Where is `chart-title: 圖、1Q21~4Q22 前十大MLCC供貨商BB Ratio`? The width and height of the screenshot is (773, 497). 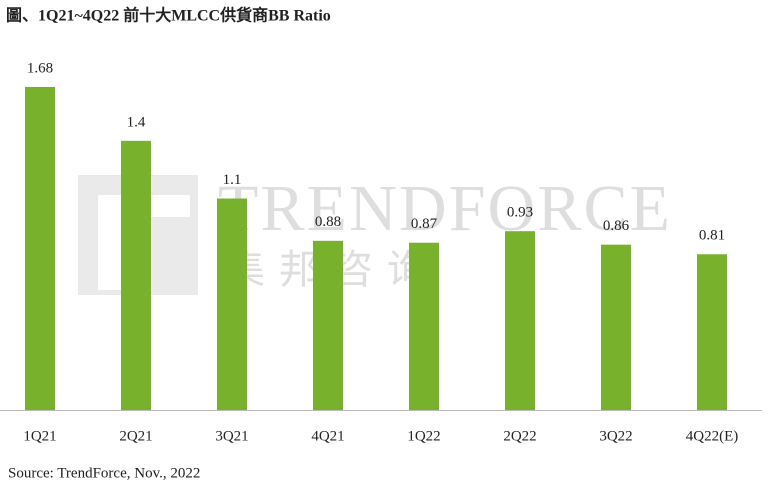 chart-title: 圖、1Q21~4Q22 前十大MLCC供貨商BB Ratio is located at coordinates (168, 15).